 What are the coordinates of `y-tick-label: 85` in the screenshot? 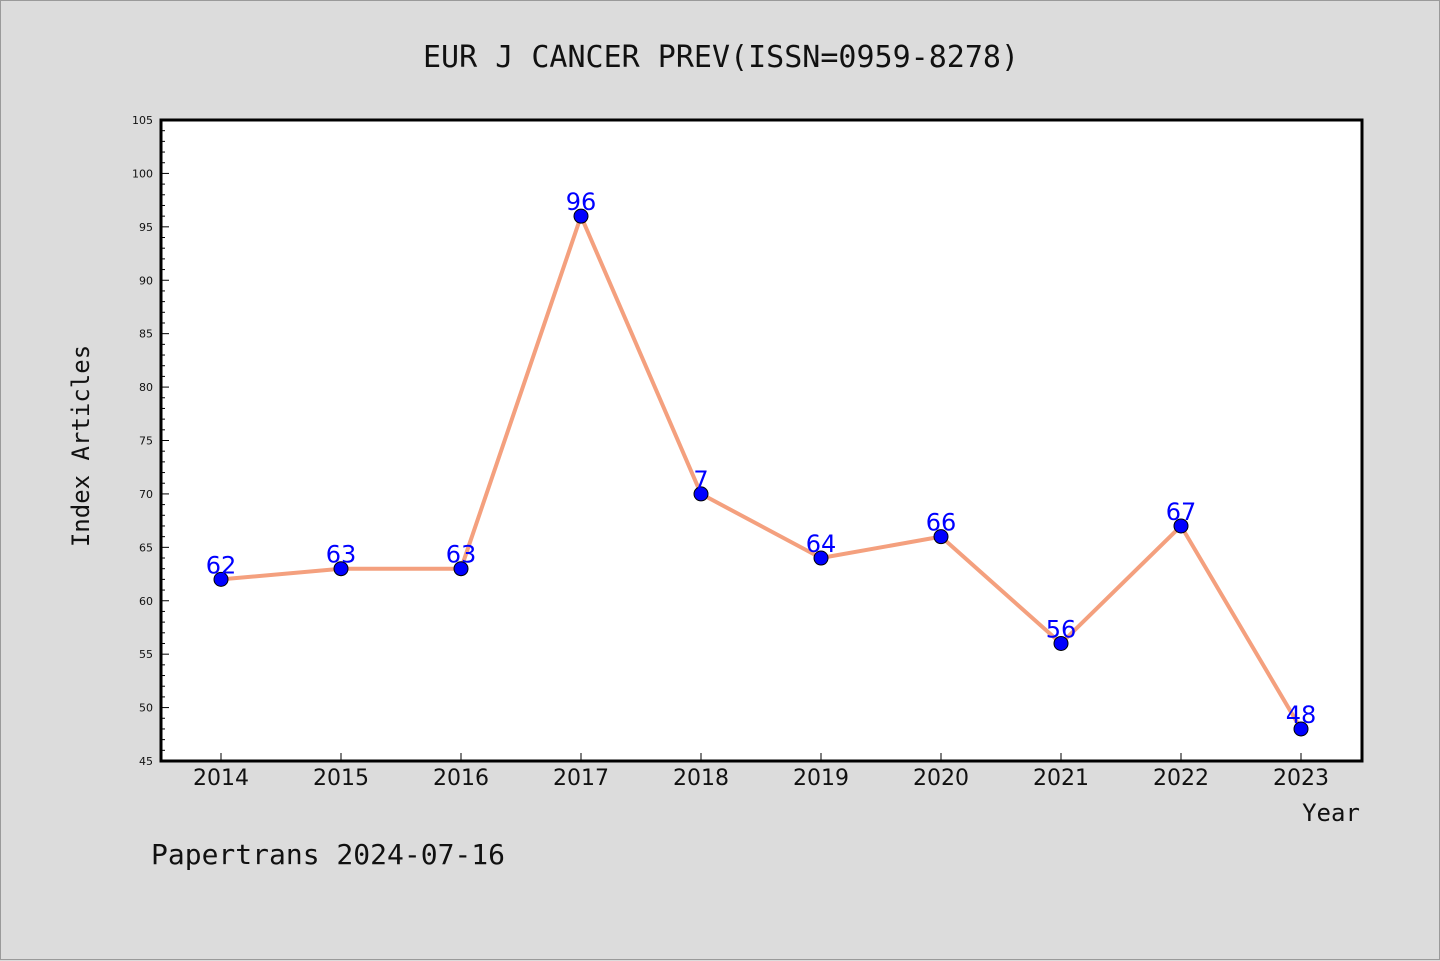 It's located at (146, 334).